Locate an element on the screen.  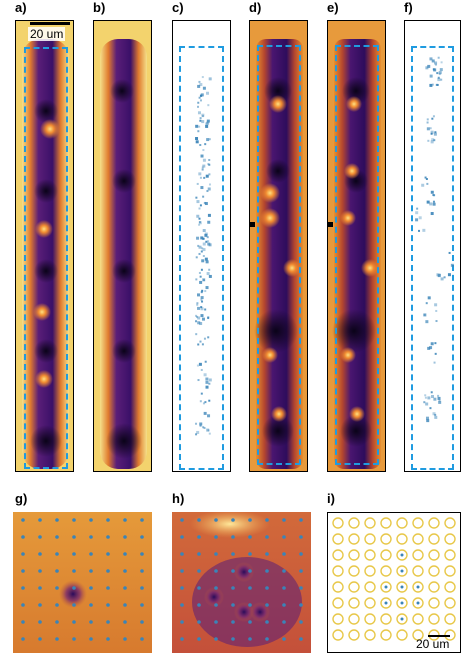
panel-e-image is located at coordinates (356, 246).